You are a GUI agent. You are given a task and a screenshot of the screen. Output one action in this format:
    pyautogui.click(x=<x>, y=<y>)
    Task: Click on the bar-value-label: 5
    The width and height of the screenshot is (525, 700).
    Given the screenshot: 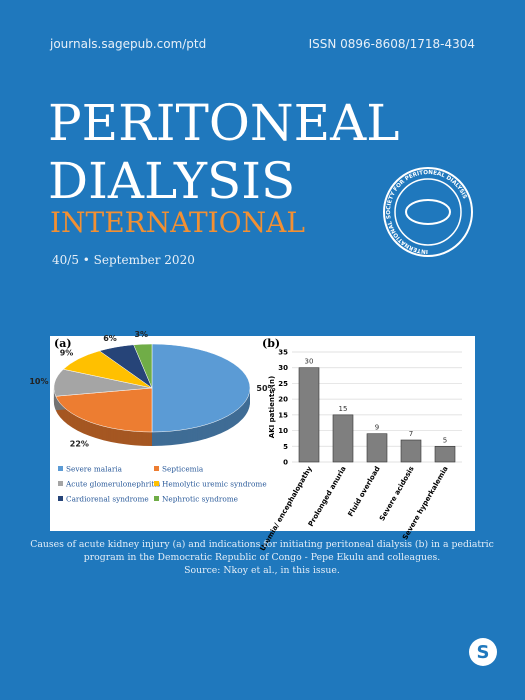 What is the action you would take?
    pyautogui.click(x=445, y=440)
    